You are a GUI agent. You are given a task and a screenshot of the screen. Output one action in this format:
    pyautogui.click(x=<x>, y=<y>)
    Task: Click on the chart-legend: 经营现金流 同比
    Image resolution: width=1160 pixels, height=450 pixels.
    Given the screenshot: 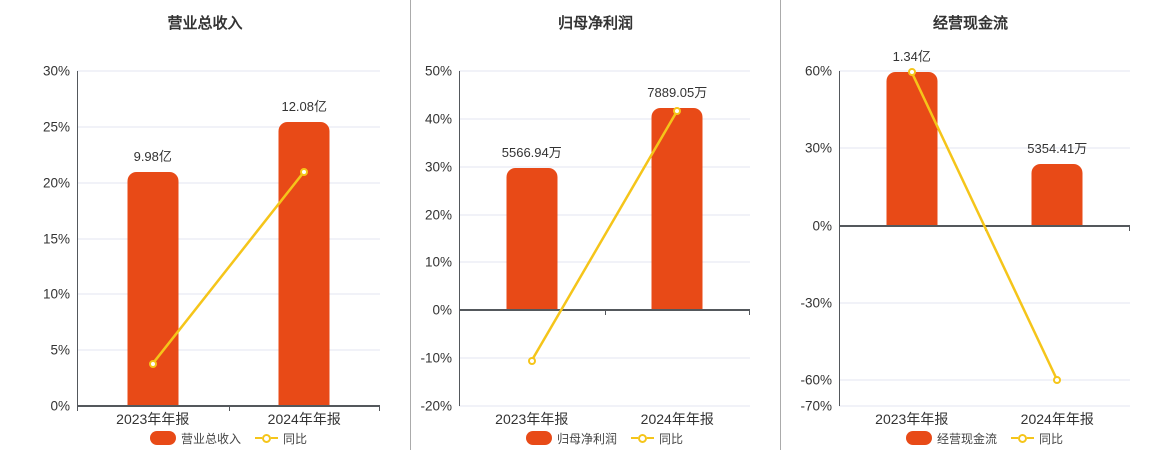 What is the action you would take?
    pyautogui.click(x=984, y=438)
    